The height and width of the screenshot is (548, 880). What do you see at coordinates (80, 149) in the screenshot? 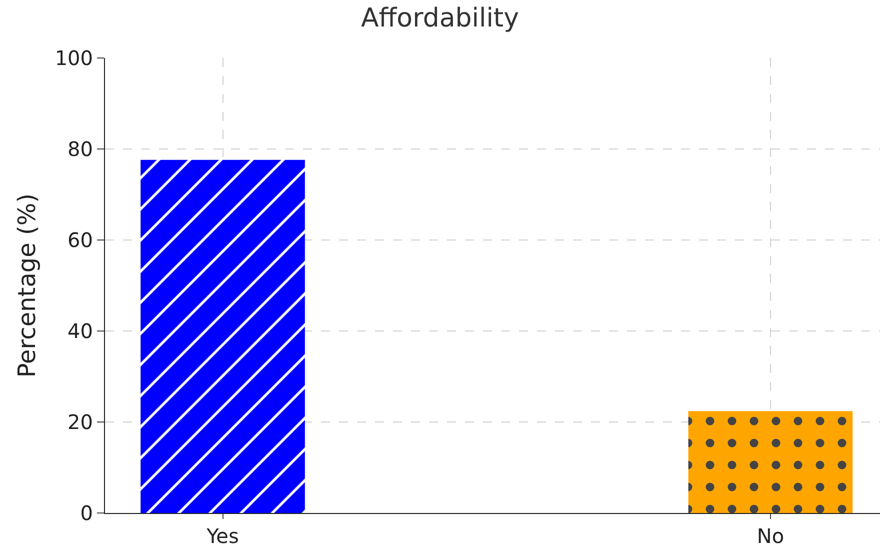
I see `y-tick-label: 80` at bounding box center [80, 149].